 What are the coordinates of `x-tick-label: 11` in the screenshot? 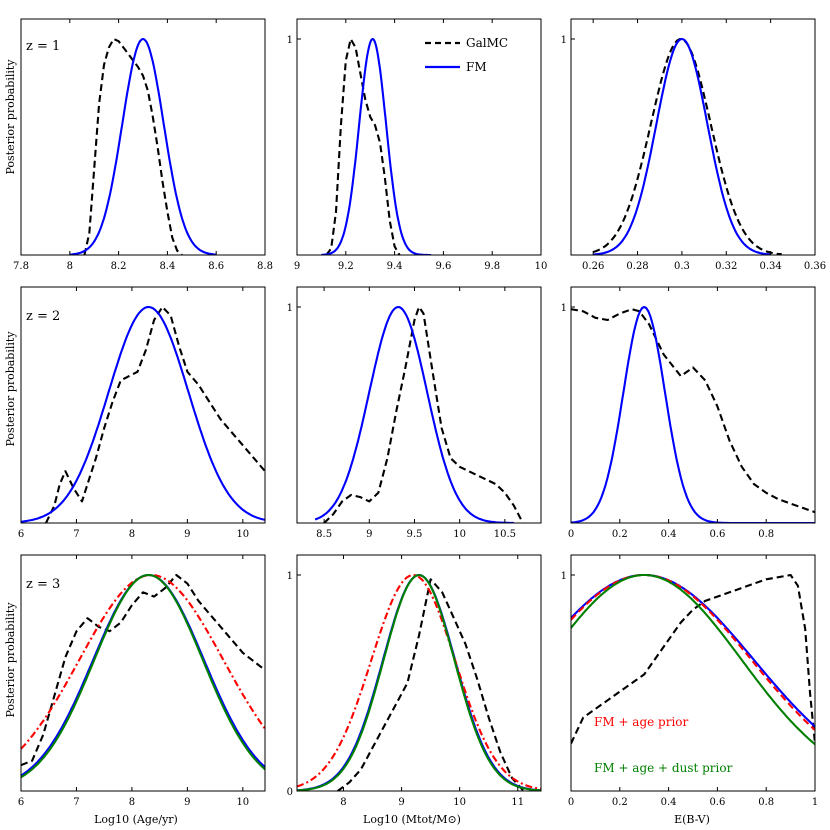 It's located at (517, 802).